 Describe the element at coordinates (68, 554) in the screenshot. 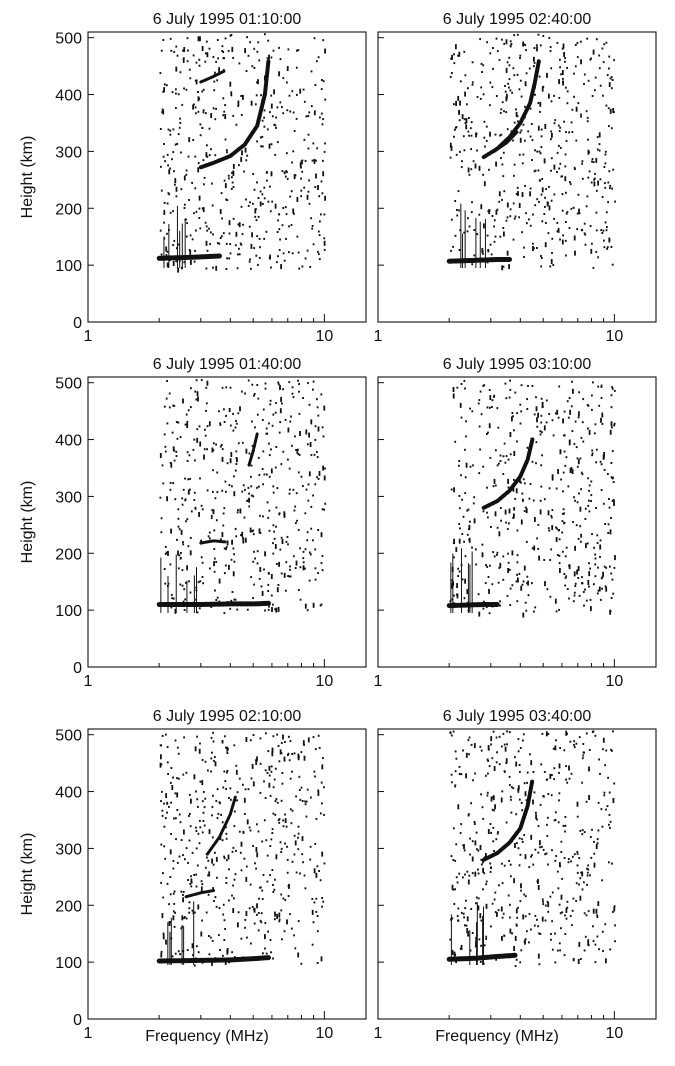

I see `y-tick-label: 200` at that location.